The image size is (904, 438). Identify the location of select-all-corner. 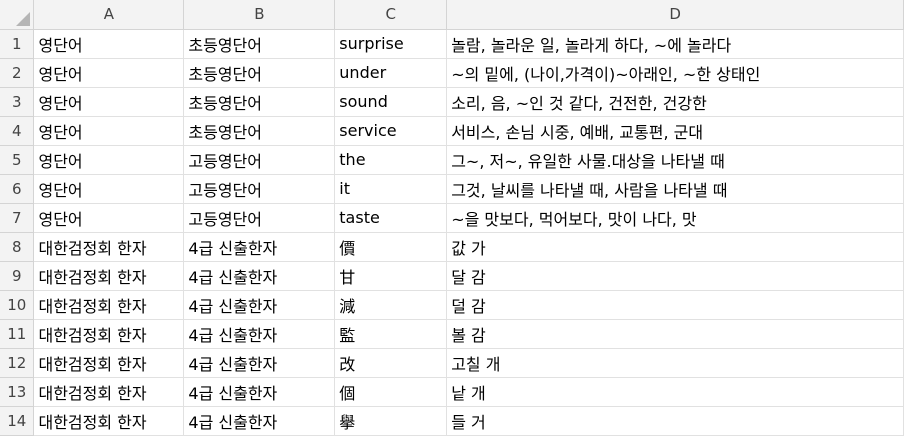
(17, 15).